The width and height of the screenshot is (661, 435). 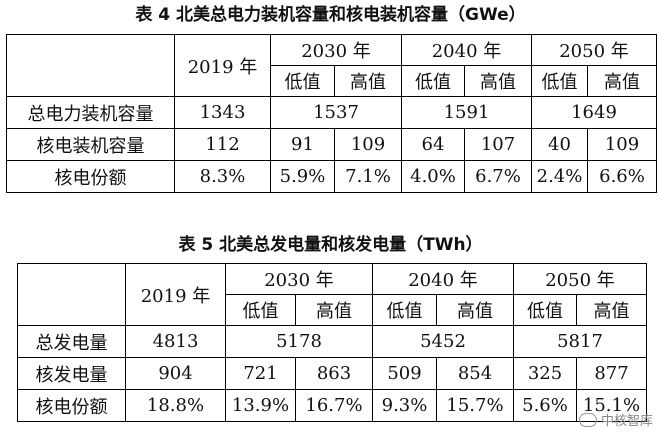 What do you see at coordinates (260, 373) in the screenshot?
I see `cell-2030-low: 721` at bounding box center [260, 373].